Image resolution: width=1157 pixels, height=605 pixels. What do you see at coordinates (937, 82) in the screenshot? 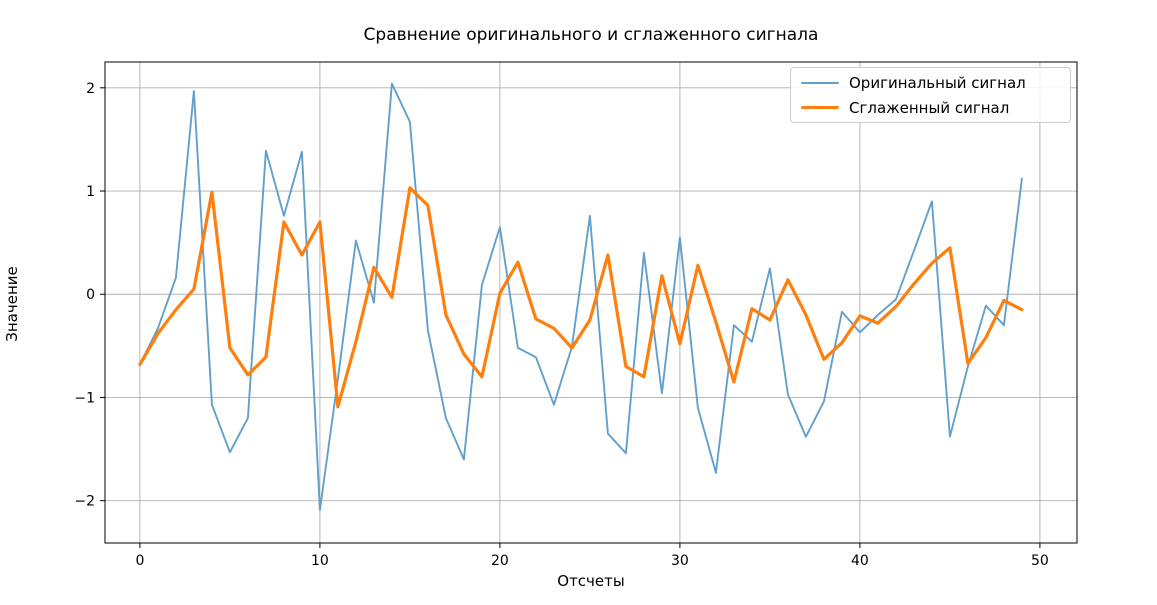
I see `legend-label-original: Оригинальный сигнал` at bounding box center [937, 82].